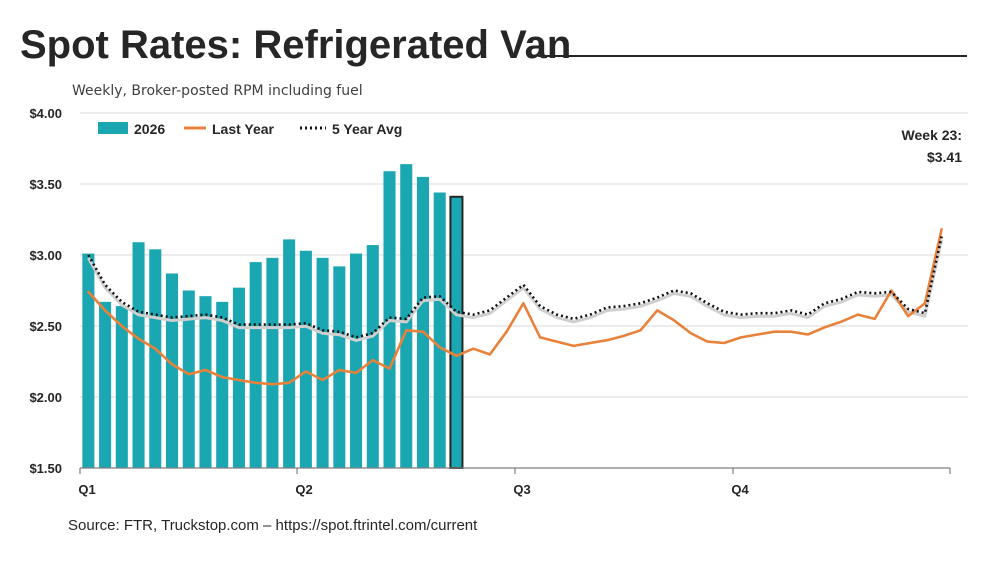 The image size is (997, 561). Describe the element at coordinates (521, 489) in the screenshot. I see `x-tick-label: Q3` at that location.